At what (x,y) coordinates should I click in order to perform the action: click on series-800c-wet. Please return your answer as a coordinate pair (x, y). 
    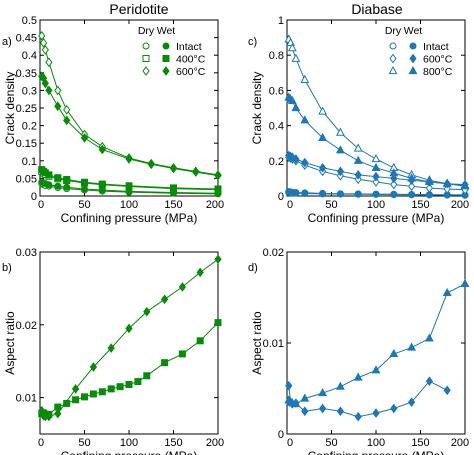
    Looking at the image, I should click on (377, 140).